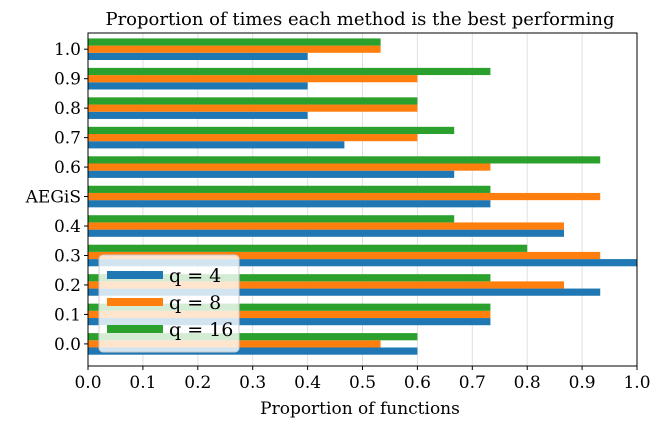 Image resolution: width=651 pixels, height=422 pixels. Describe the element at coordinates (67, 256) in the screenshot. I see `y-tick-label: 0.3` at that location.